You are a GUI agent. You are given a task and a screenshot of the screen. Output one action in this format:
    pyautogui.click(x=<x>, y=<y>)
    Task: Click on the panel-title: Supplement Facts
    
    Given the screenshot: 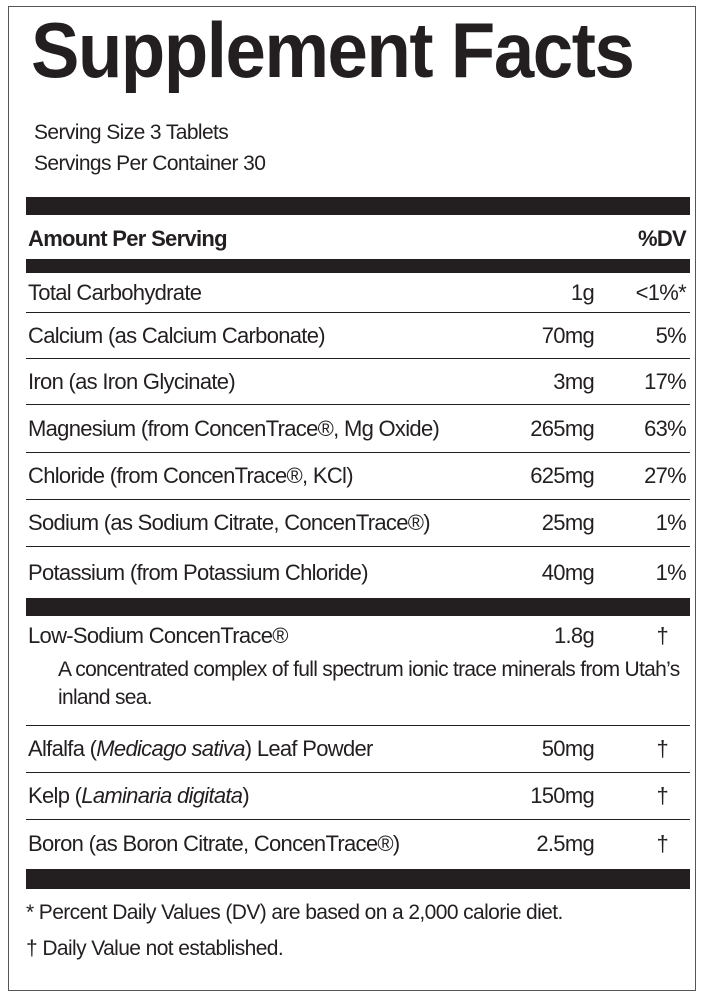 What is the action you would take?
    pyautogui.click(x=333, y=50)
    